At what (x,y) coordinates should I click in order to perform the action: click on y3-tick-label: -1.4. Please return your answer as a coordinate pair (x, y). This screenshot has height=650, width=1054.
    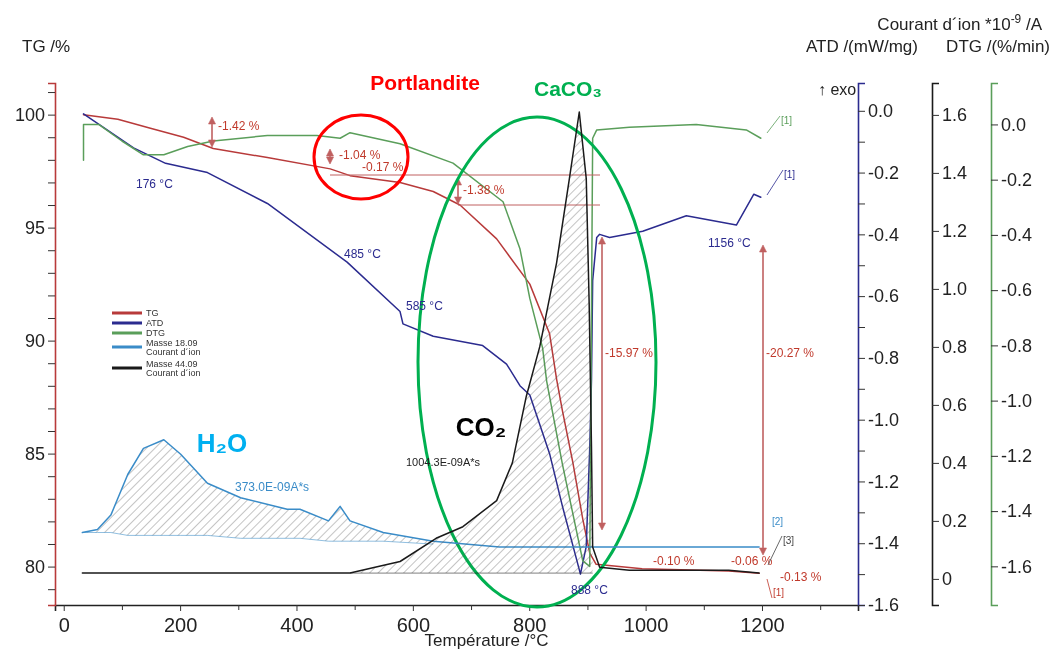
    Looking at the image, I should click on (1017, 511).